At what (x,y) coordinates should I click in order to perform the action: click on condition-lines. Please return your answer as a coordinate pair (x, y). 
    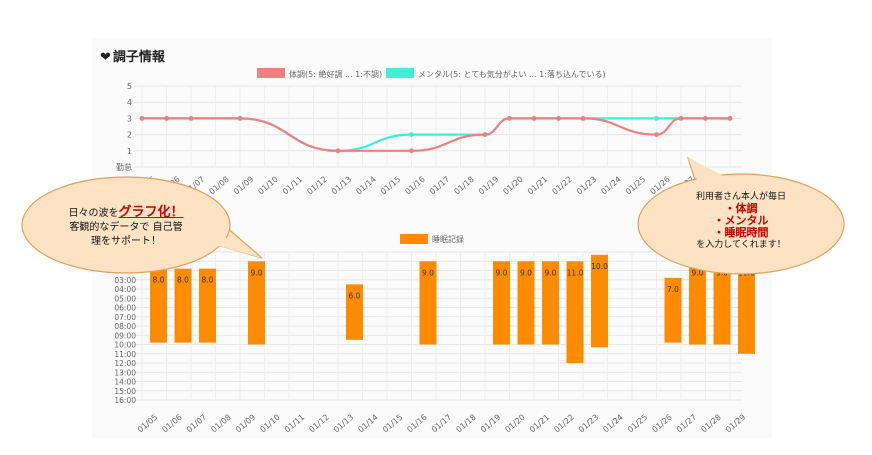
    Looking at the image, I should click on (436, 135).